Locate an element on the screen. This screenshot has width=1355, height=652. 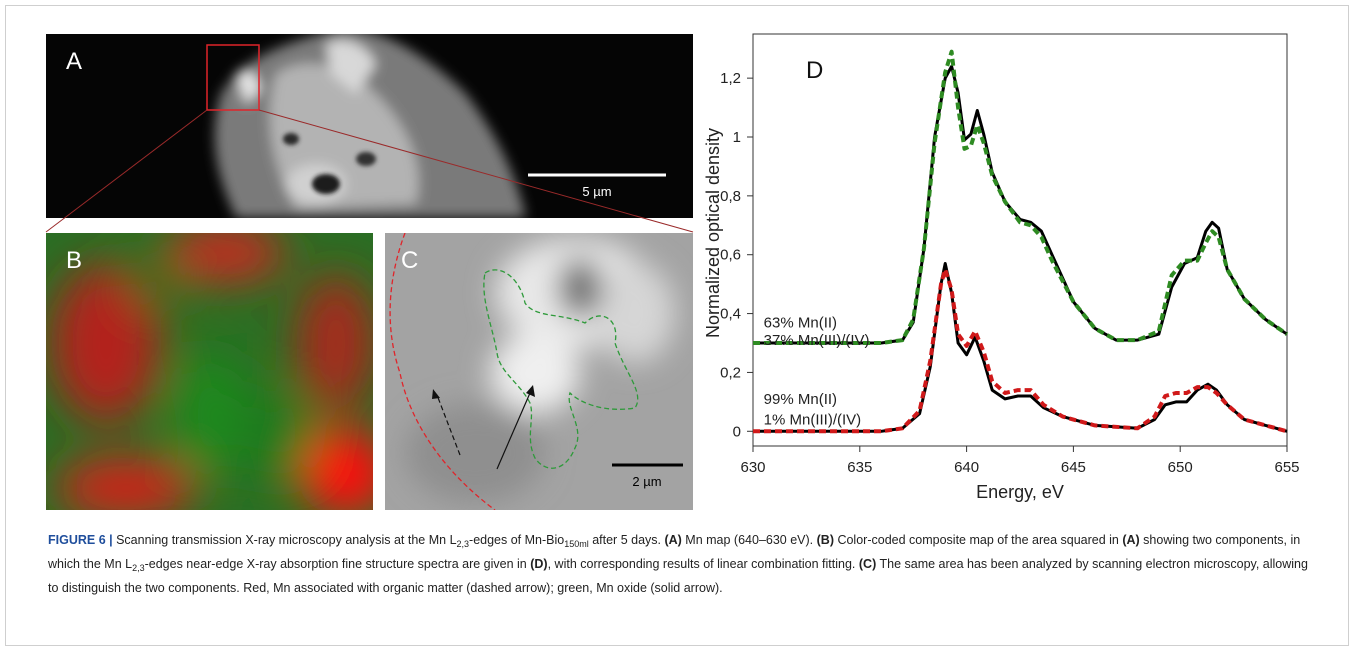
caption-ref-c: (C) is located at coordinates (867, 564).